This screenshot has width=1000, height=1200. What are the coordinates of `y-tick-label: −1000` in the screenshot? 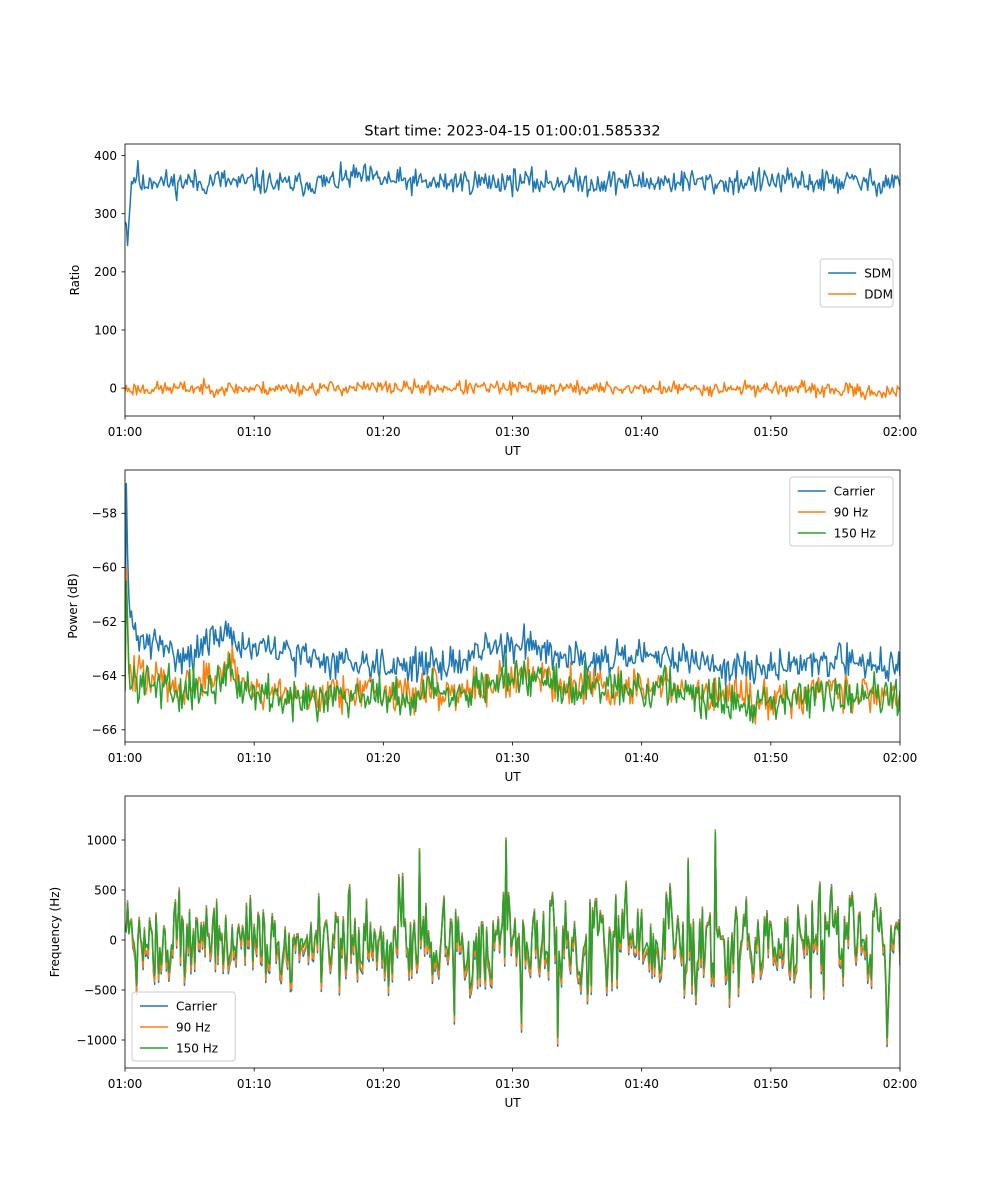 It's located at (96, 1040).